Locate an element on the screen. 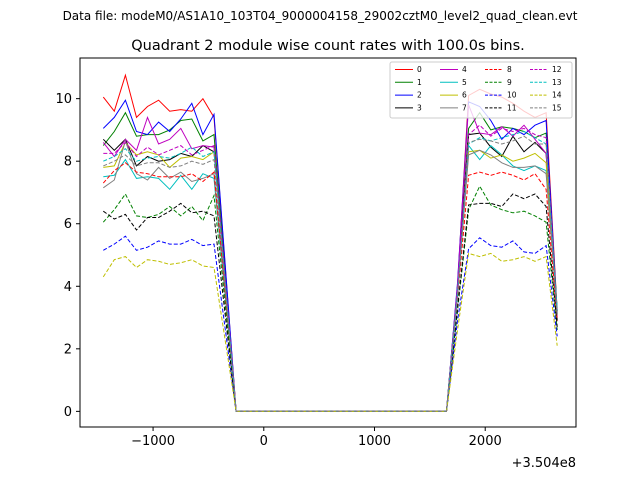 The width and height of the screenshot is (640, 480). x-tick-label: −1000 is located at coordinates (153, 441).